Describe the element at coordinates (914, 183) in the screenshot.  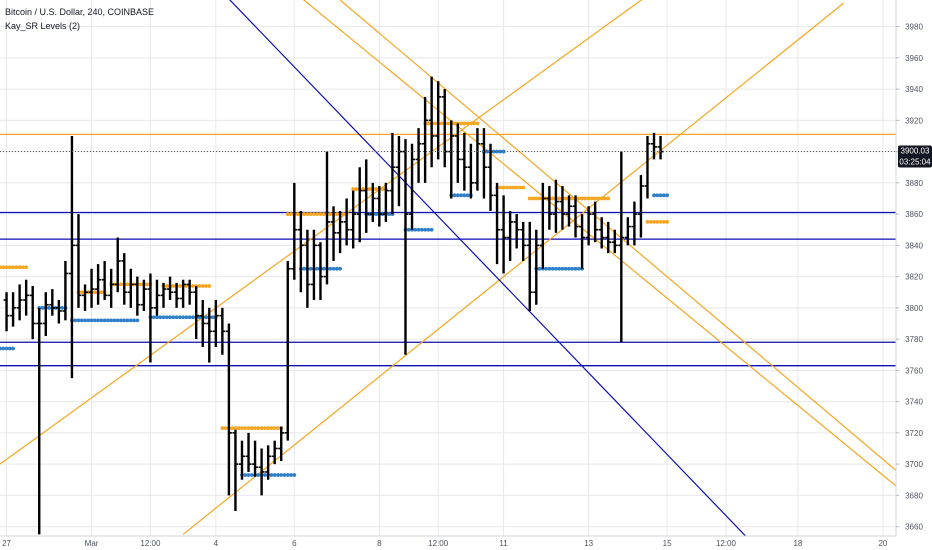
I see `price-axis-label: 3880` at that location.